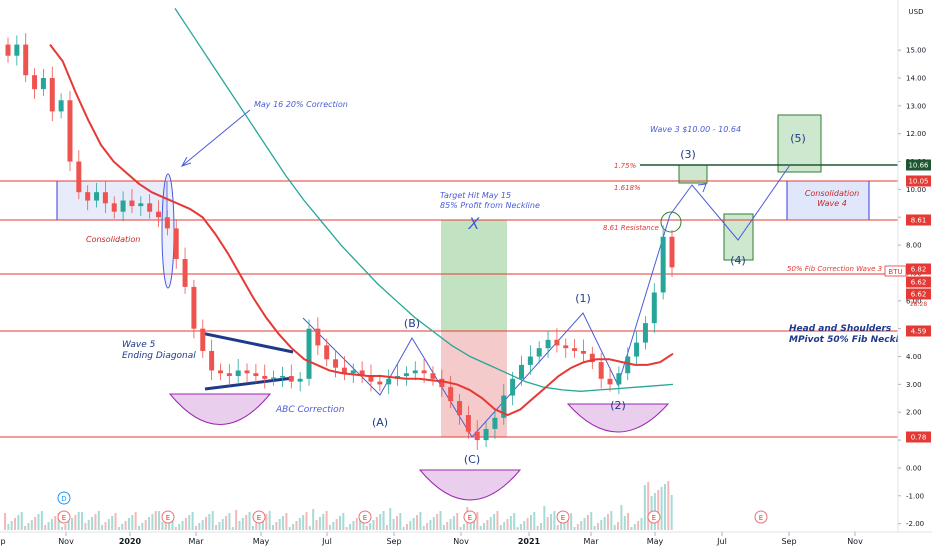  I want to click on wave-label-1: (1), so click(583, 298).